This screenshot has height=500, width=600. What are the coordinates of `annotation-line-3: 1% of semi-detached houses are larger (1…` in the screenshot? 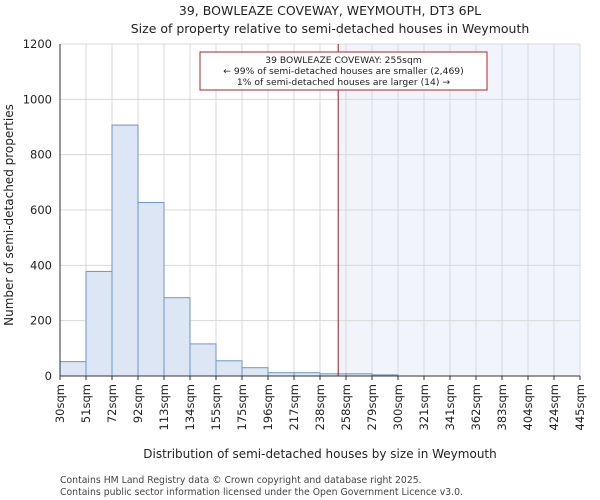 It's located at (343, 82).